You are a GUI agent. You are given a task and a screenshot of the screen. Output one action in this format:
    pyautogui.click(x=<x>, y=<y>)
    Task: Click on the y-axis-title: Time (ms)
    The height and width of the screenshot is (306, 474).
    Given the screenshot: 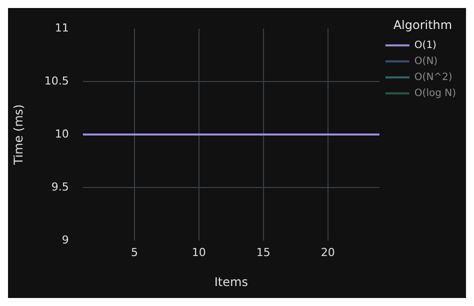 What is the action you would take?
    pyautogui.click(x=18, y=135)
    